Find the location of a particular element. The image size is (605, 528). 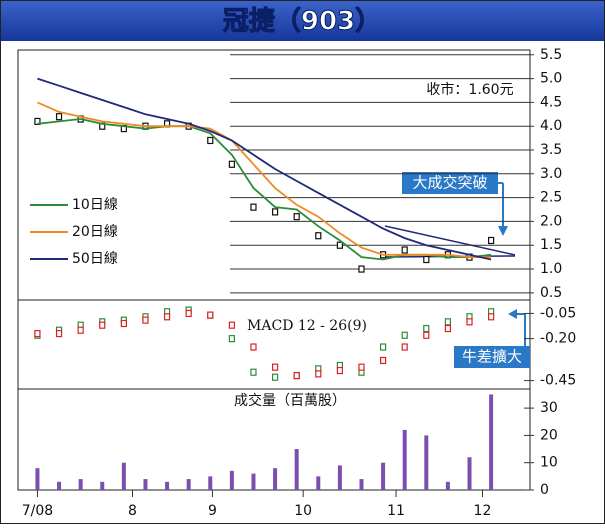

callout-text: 牛差擴大 is located at coordinates (492, 357).